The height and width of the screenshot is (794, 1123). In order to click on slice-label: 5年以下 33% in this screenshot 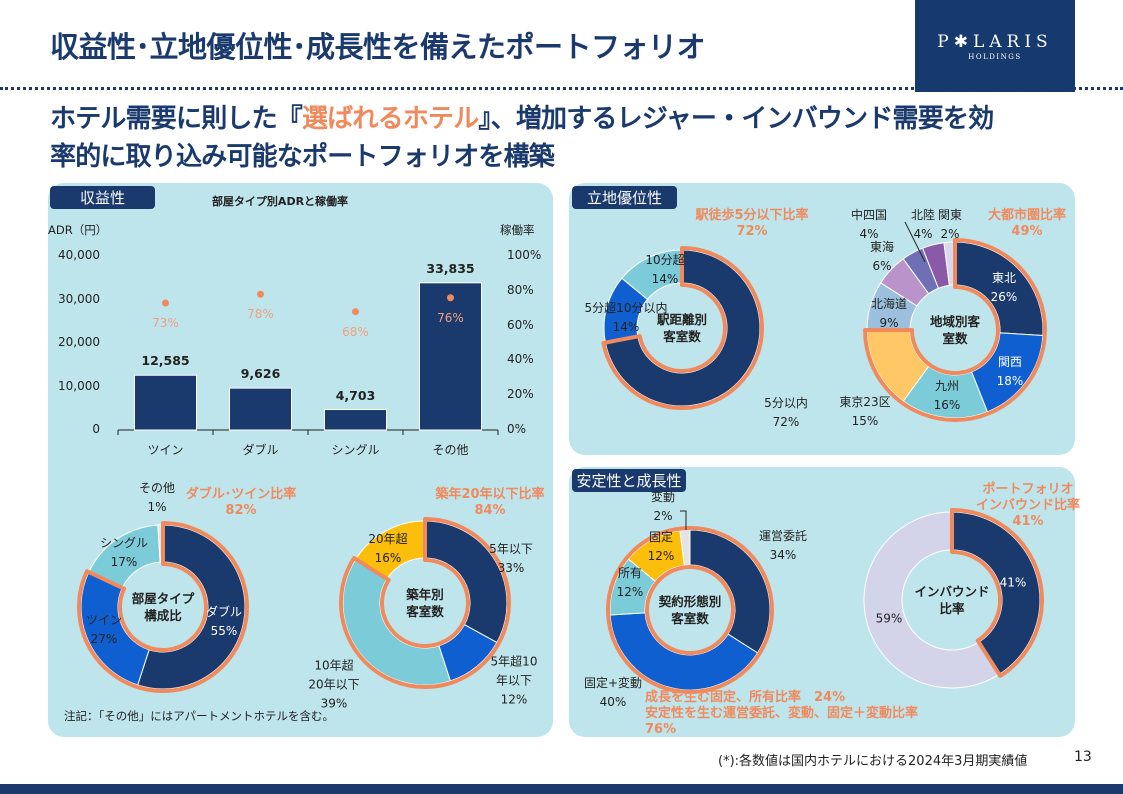, I will do `click(511, 559)`.